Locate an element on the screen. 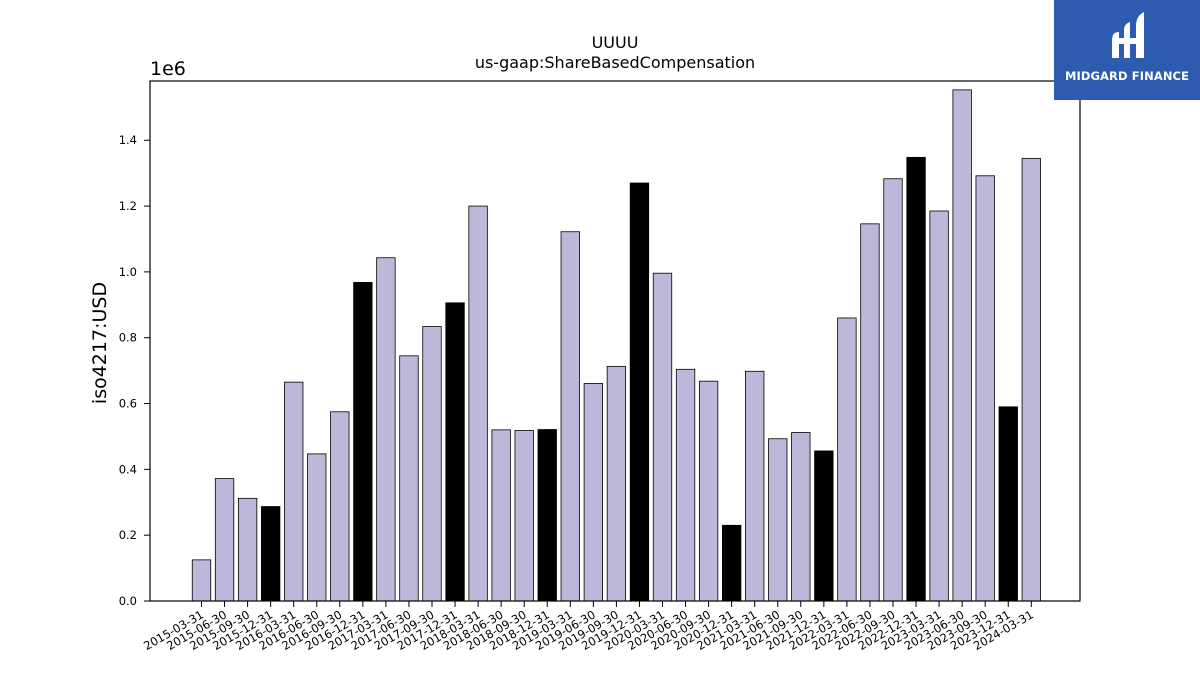  y-tick-label: 1.4 is located at coordinates (128, 140).